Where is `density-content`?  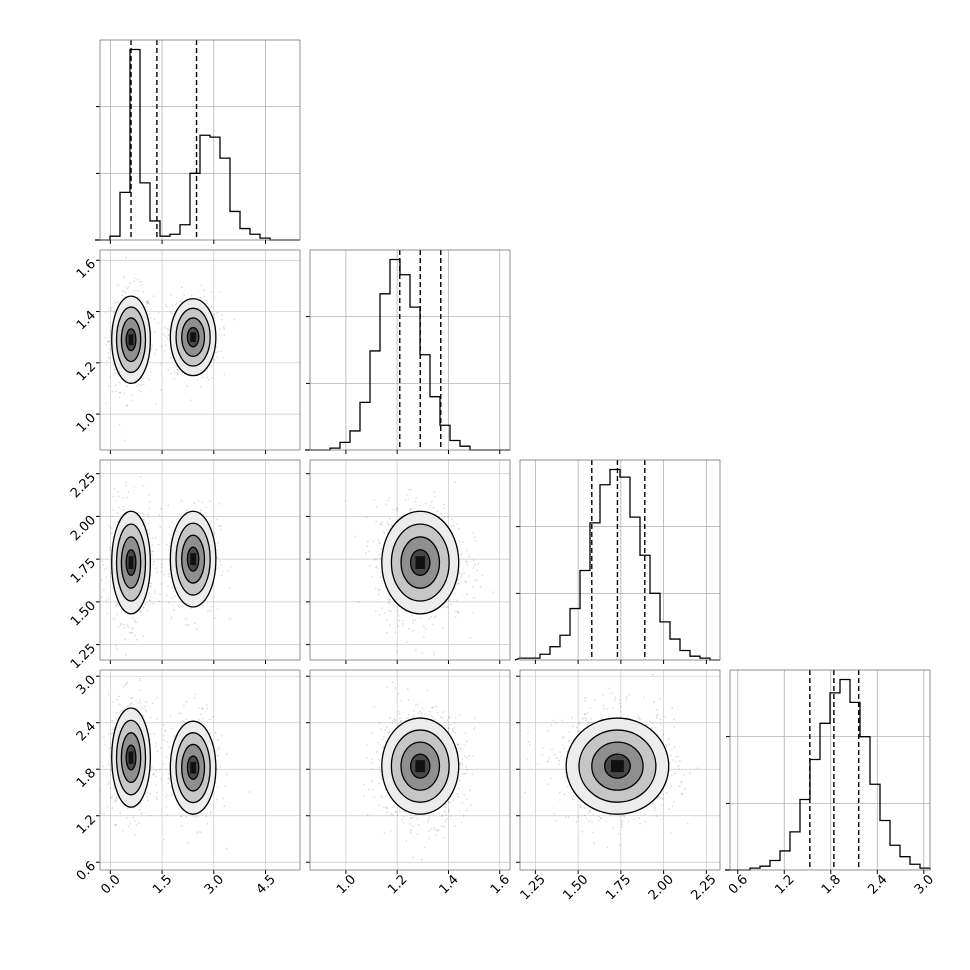
density-content is located at coordinates (200, 350).